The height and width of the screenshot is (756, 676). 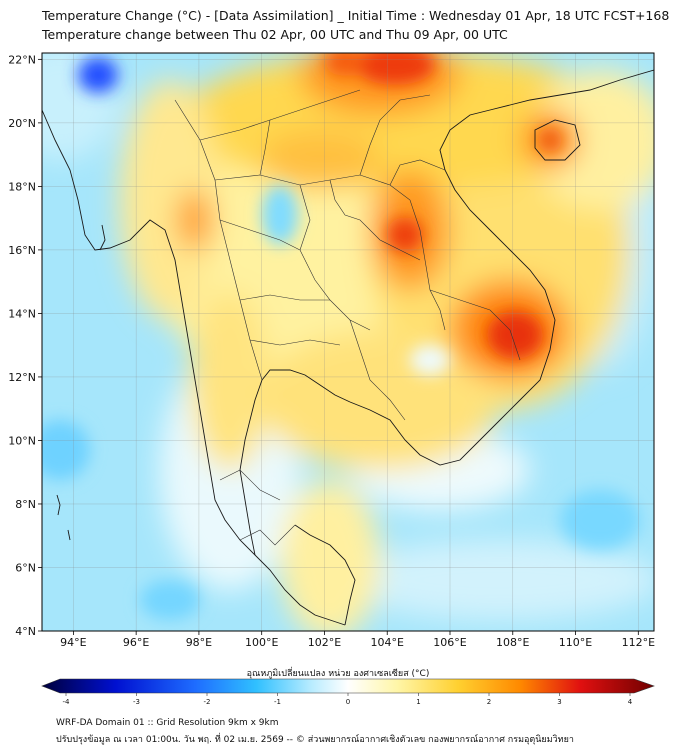 What do you see at coordinates (638, 642) in the screenshot?
I see `lon-tick-label: 112°E` at bounding box center [638, 642].